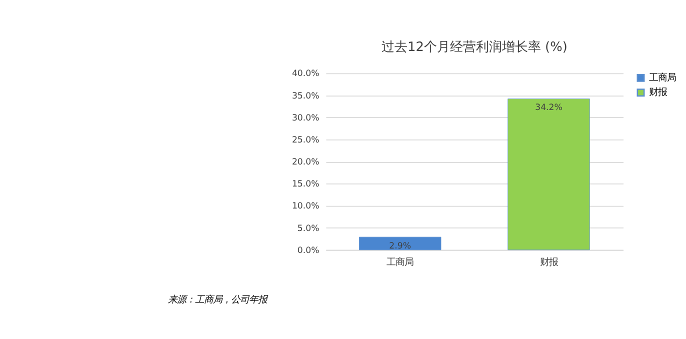 This screenshot has height=339, width=686. Describe the element at coordinates (219, 300) in the screenshot. I see `source-note: 来源：工商局，公司年报` at that location.